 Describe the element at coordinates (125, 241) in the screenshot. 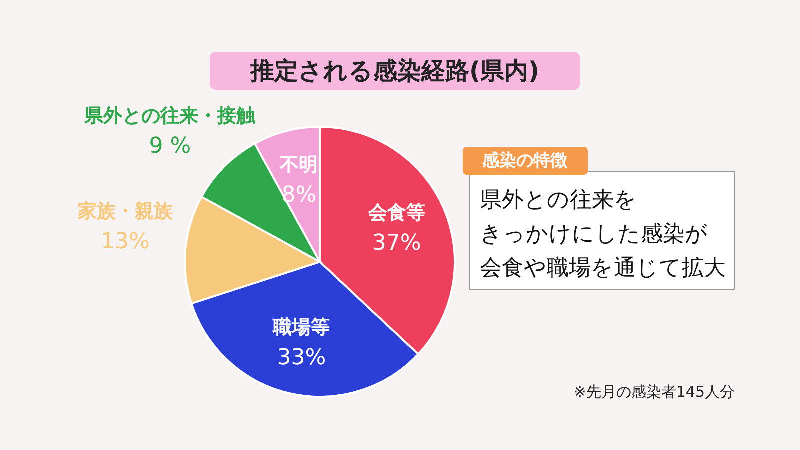

I see `data-label: 13%` at that location.